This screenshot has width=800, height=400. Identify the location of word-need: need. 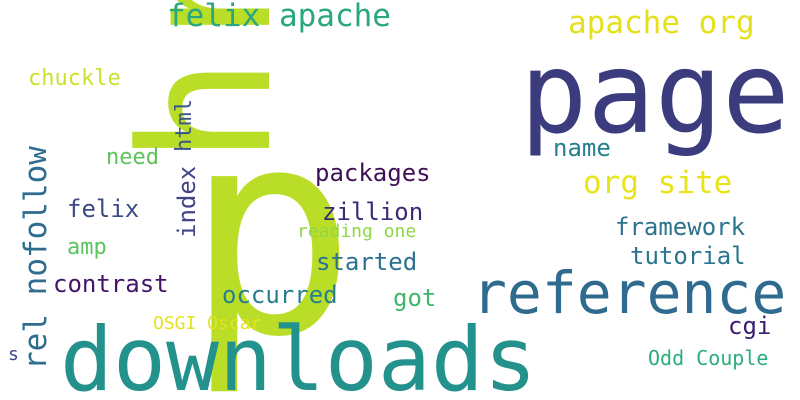
(132, 157).